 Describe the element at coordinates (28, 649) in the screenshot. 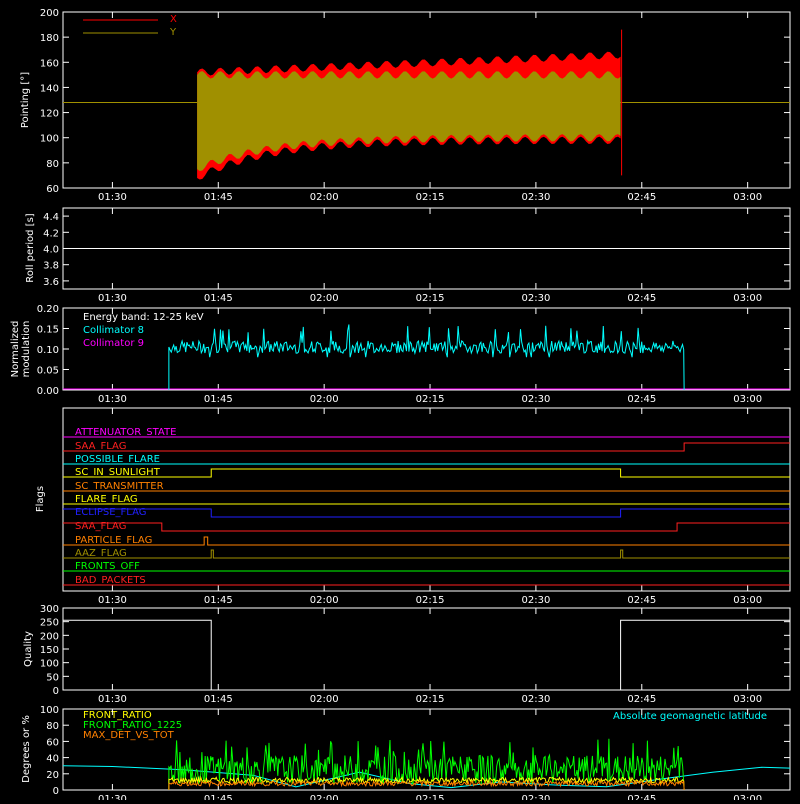

I see `quality-ylabel: Quality` at that location.